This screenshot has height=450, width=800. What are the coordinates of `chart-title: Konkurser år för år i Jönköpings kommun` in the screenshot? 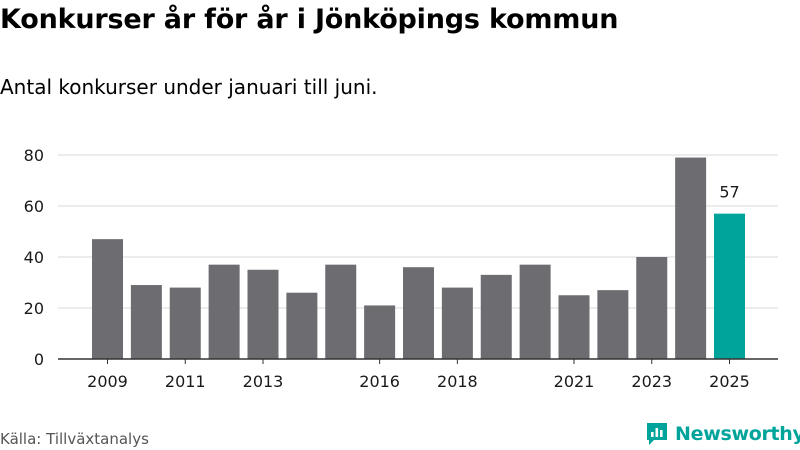 It's located at (309, 19).